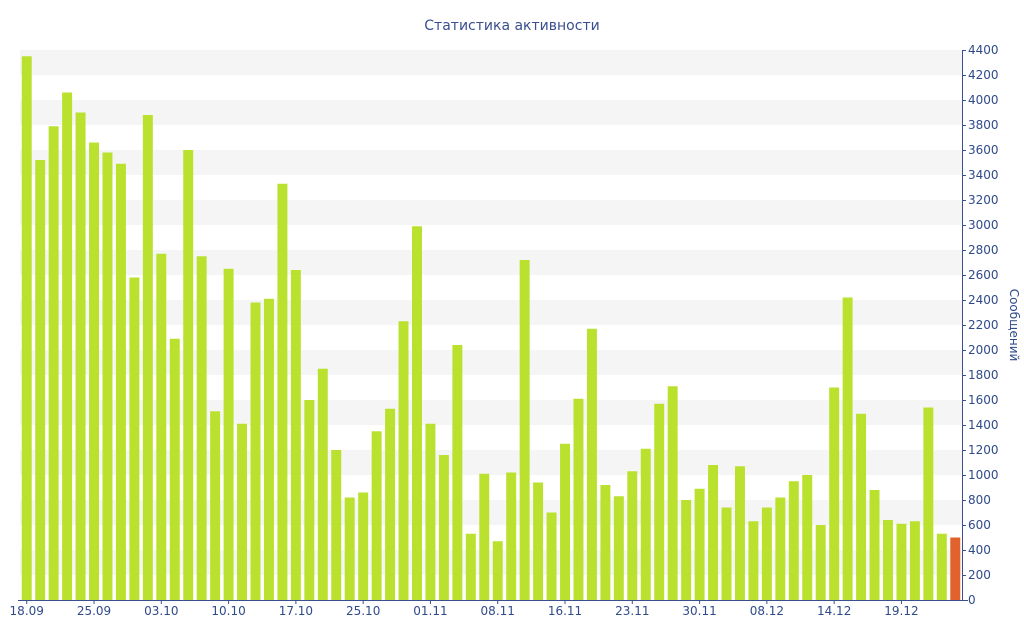 This screenshot has width=1024, height=640. What do you see at coordinates (983, 300) in the screenshot?
I see `y-tick-label: 2400` at bounding box center [983, 300].